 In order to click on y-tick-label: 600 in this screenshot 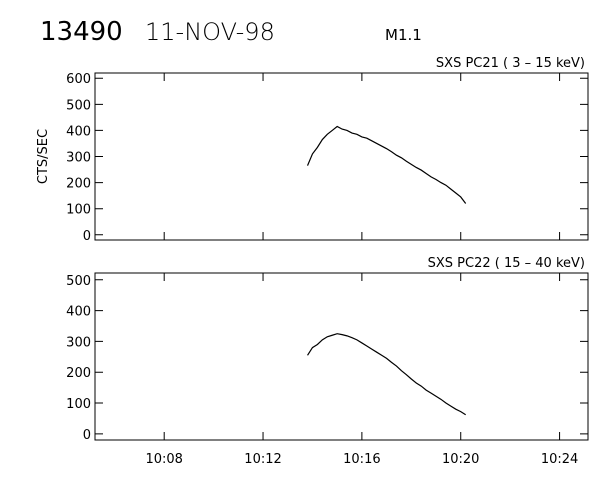, I will do `click(78, 79)`.